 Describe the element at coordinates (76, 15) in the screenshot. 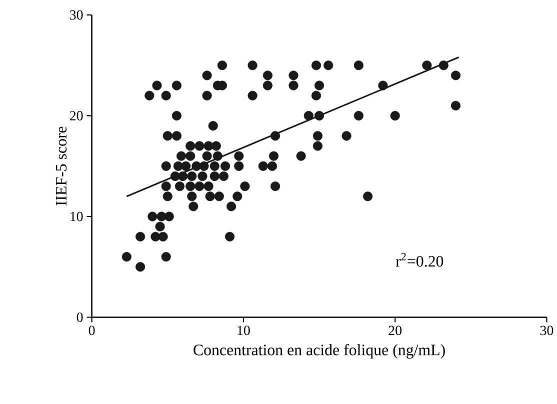

I see `y-tick-label: 30` at that location.